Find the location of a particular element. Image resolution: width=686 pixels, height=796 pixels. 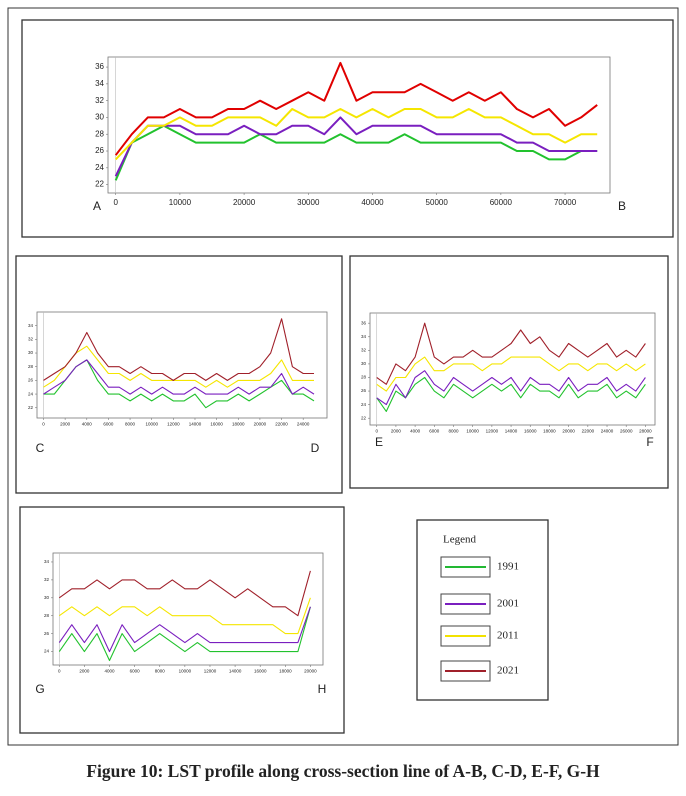

legend-label: 1991 is located at coordinates (508, 567).